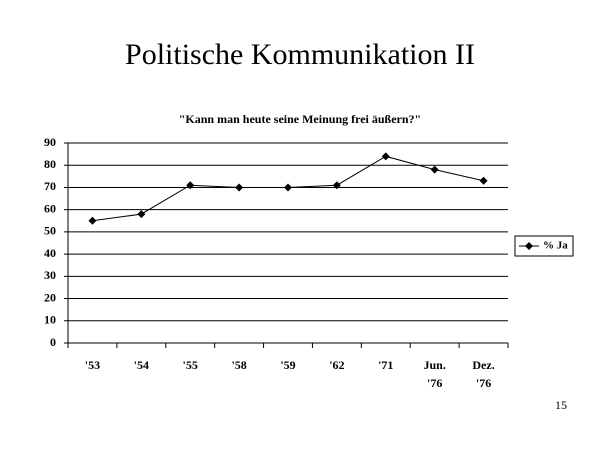 The image size is (600, 450). I want to click on x-tick-label: Dez. '76, so click(483, 374).